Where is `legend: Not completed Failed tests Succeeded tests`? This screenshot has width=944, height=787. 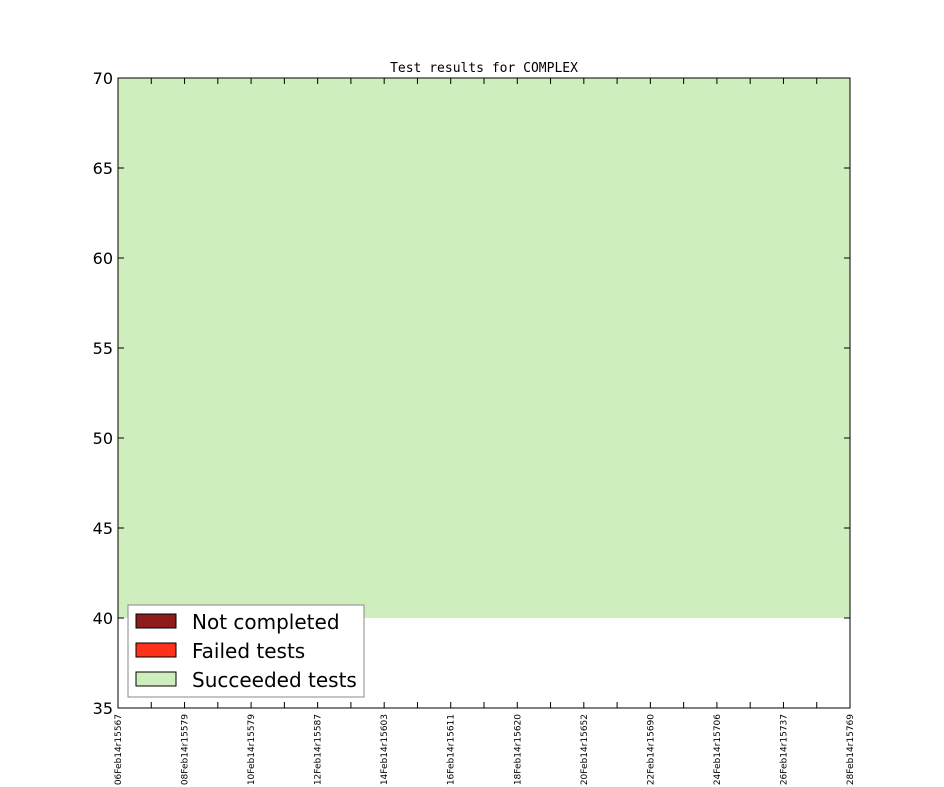
legend: Not completed Failed tests Succeeded tests is located at coordinates (246, 651).